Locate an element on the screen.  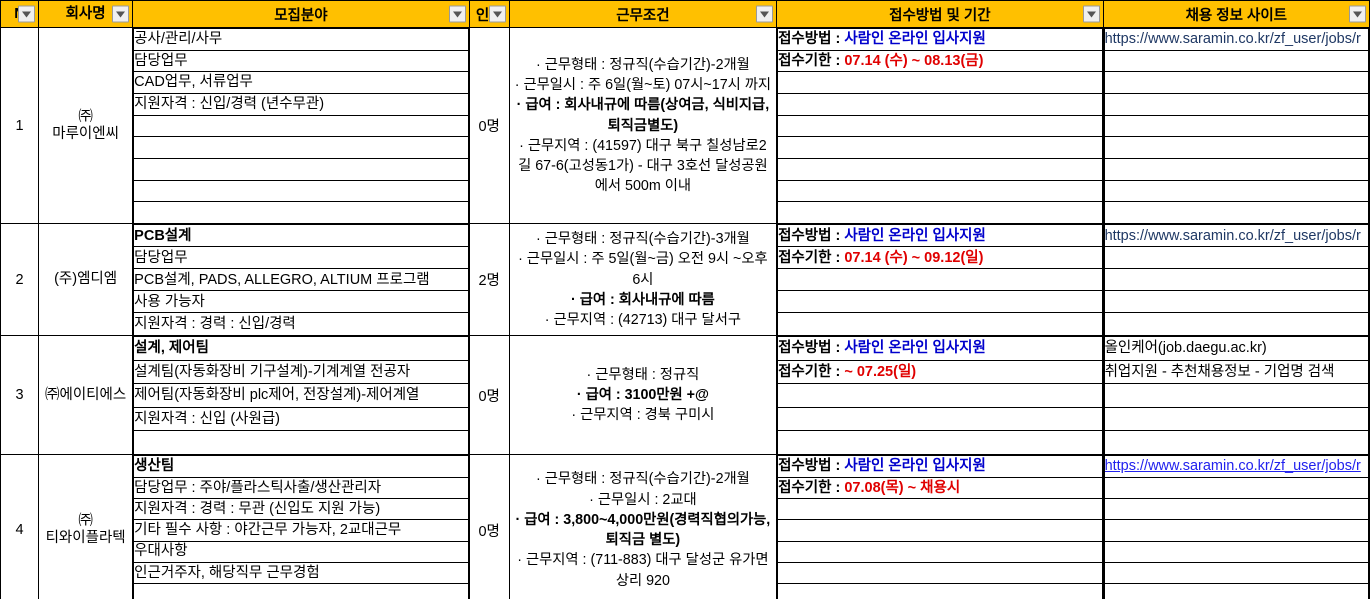
filter-dropdown-icon-no is located at coordinates (27, 14).